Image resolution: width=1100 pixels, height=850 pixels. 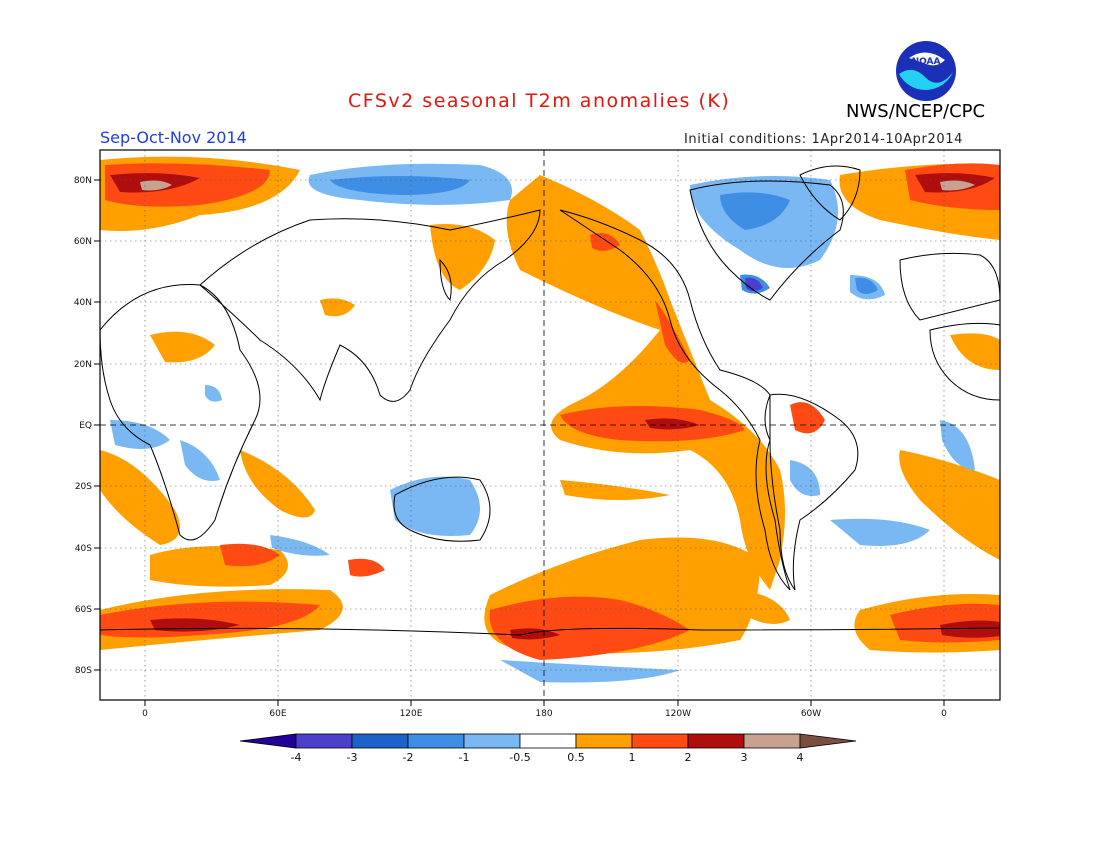 What do you see at coordinates (464, 757) in the screenshot?
I see `colorbar-label-3: -1` at bounding box center [464, 757].